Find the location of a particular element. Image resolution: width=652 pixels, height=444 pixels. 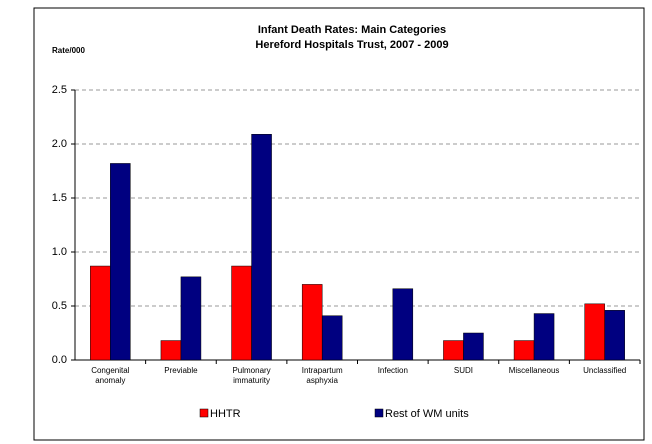

x-tick-label: Infection is located at coordinates (392, 370).